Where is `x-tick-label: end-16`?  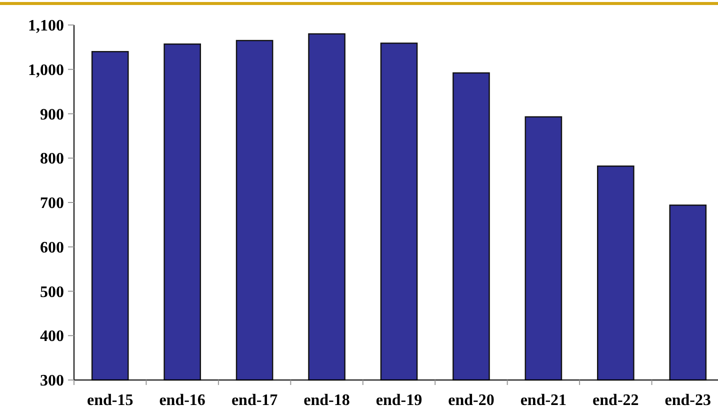
x-tick-label: end-16 is located at coordinates (182, 400).